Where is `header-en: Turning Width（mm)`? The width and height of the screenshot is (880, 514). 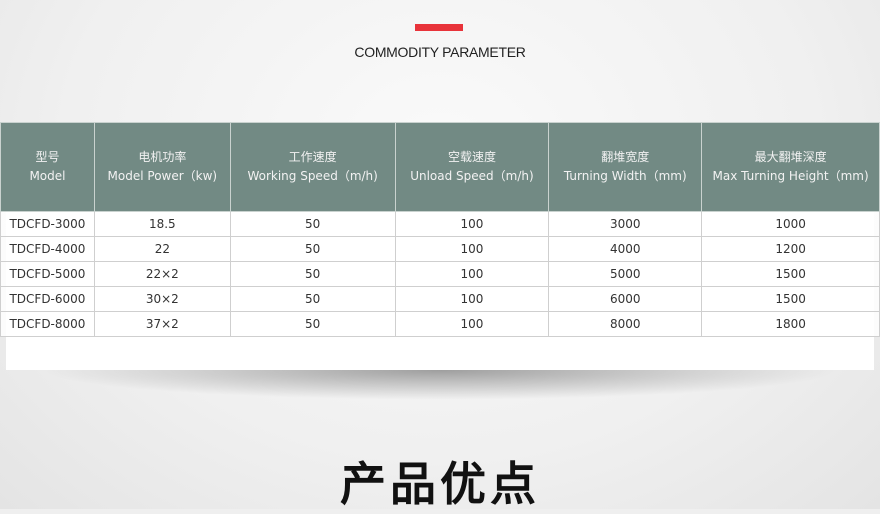 header-en: Turning Width（mm) is located at coordinates (625, 176).